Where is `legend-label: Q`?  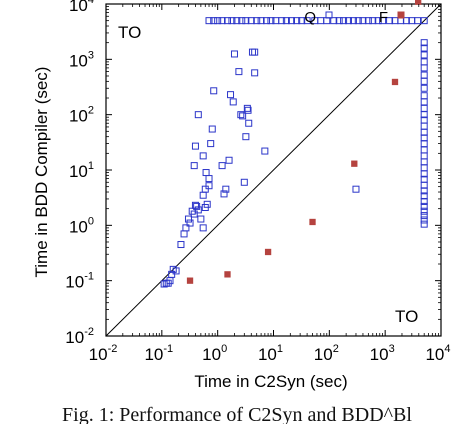
legend-label: Q is located at coordinates (310, 17).